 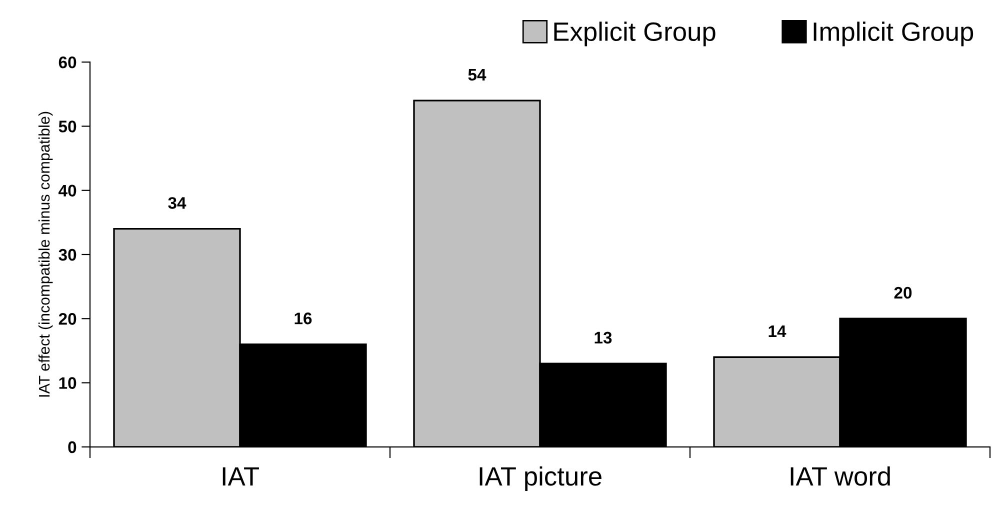 I want to click on data-label: 34, so click(x=177, y=203).